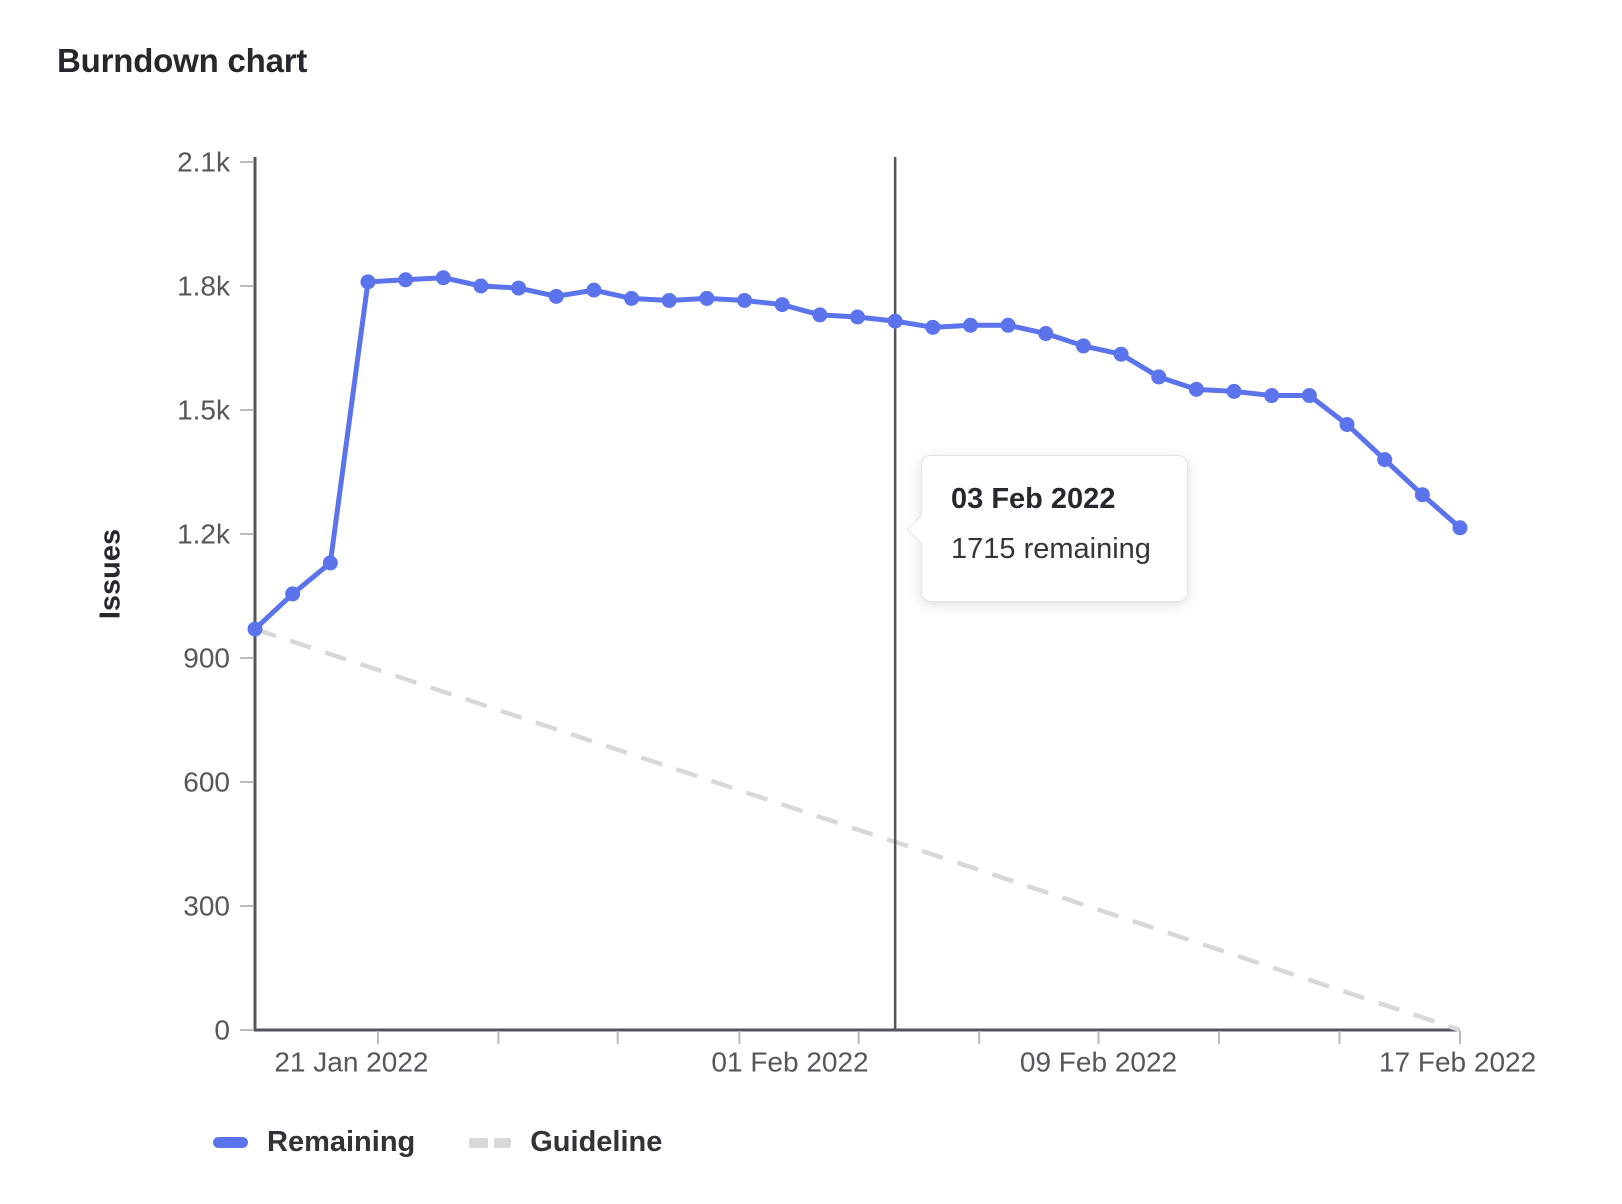 The height and width of the screenshot is (1204, 1622). Describe the element at coordinates (1047, 528) in the screenshot. I see `tooltip: 03 Feb 2022 1715 remaining` at that location.